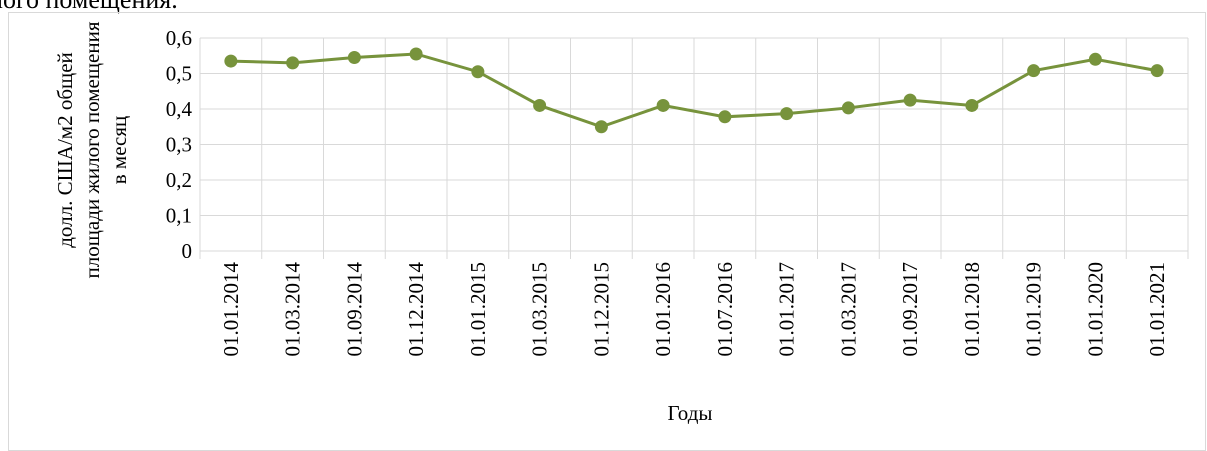 The width and height of the screenshot is (1207, 451). I want to click on x-tick-label: 01.01.2017, so click(787, 309).